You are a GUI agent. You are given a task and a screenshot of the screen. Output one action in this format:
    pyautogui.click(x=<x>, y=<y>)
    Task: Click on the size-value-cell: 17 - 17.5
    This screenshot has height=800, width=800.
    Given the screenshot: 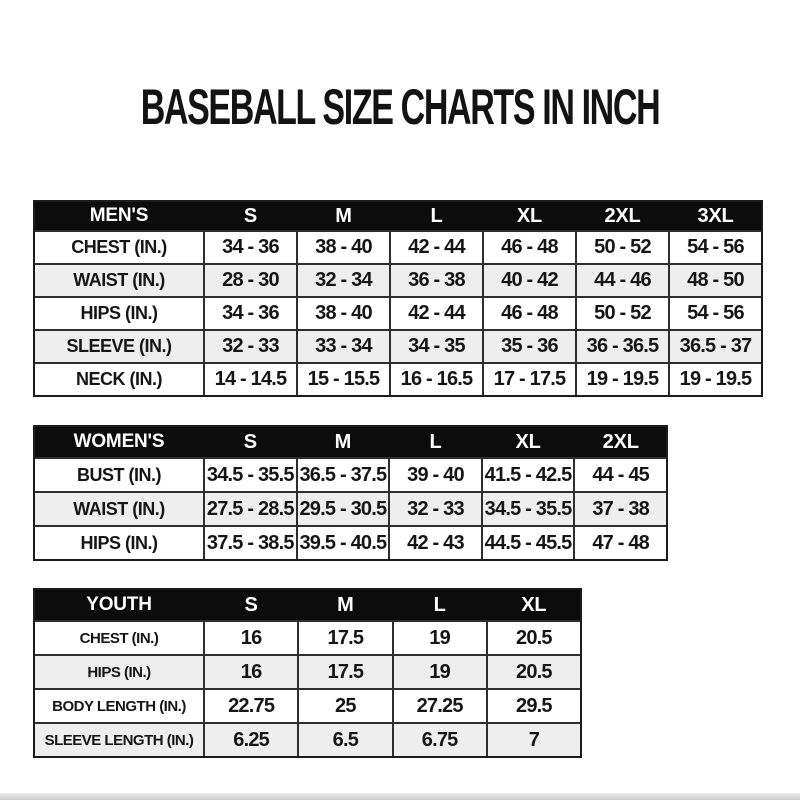 What is the action you would take?
    pyautogui.click(x=528, y=379)
    